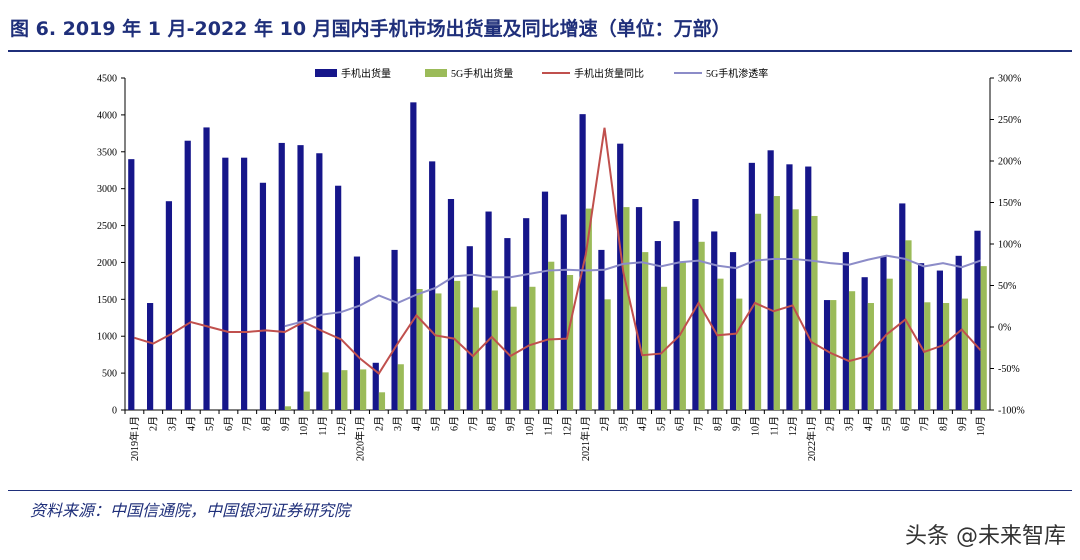 The height and width of the screenshot is (560, 1080). Describe the element at coordinates (1009, 79) in the screenshot. I see `y2-tick-label: 300%` at that location.